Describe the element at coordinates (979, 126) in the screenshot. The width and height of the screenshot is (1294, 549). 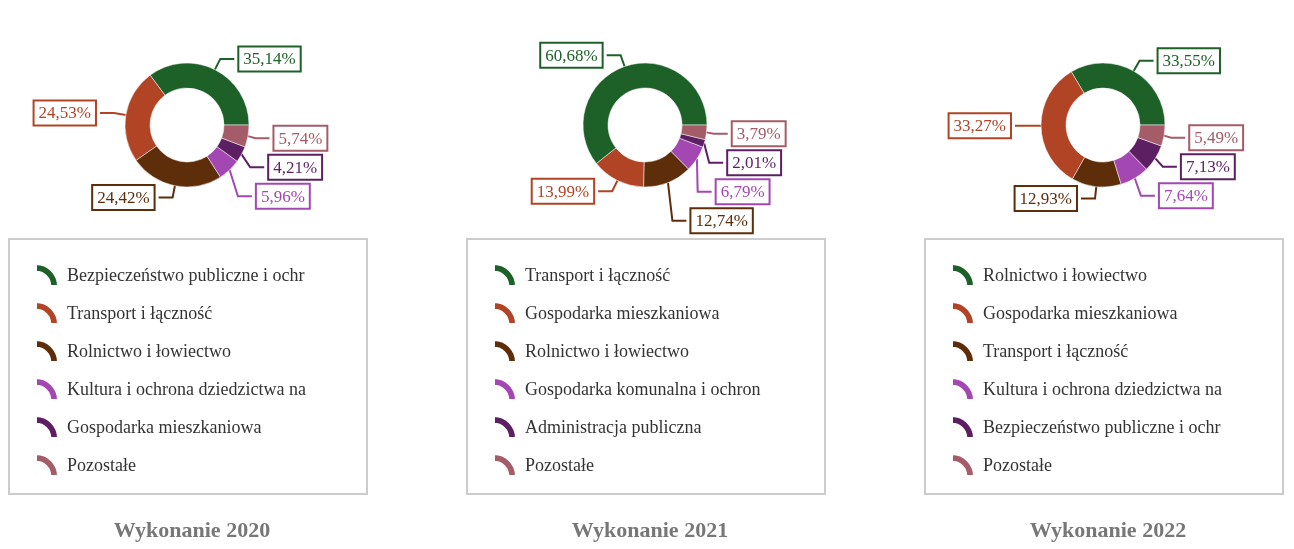
I see `data-label: 33,27%` at that location.